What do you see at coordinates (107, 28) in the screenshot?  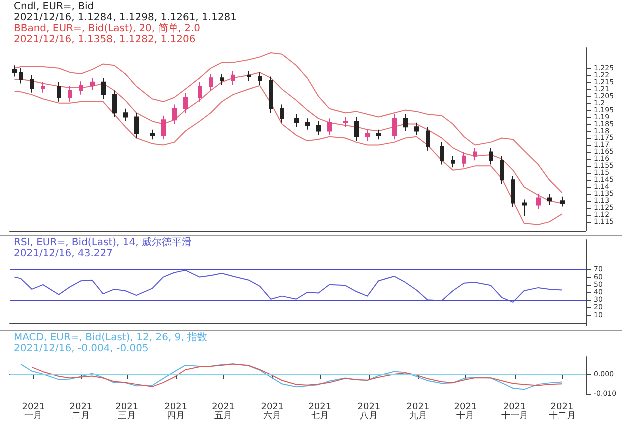 I see `text: BBand, EUR=, Bid(Last), 20, 简单, 2.0` at bounding box center [107, 28].